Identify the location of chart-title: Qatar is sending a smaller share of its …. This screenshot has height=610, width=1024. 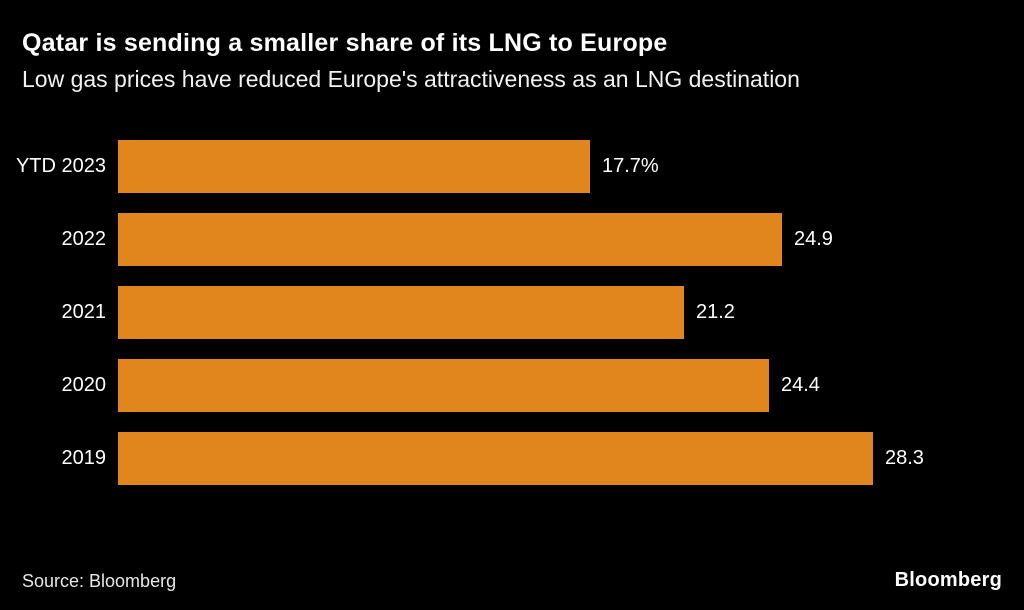
(345, 43).